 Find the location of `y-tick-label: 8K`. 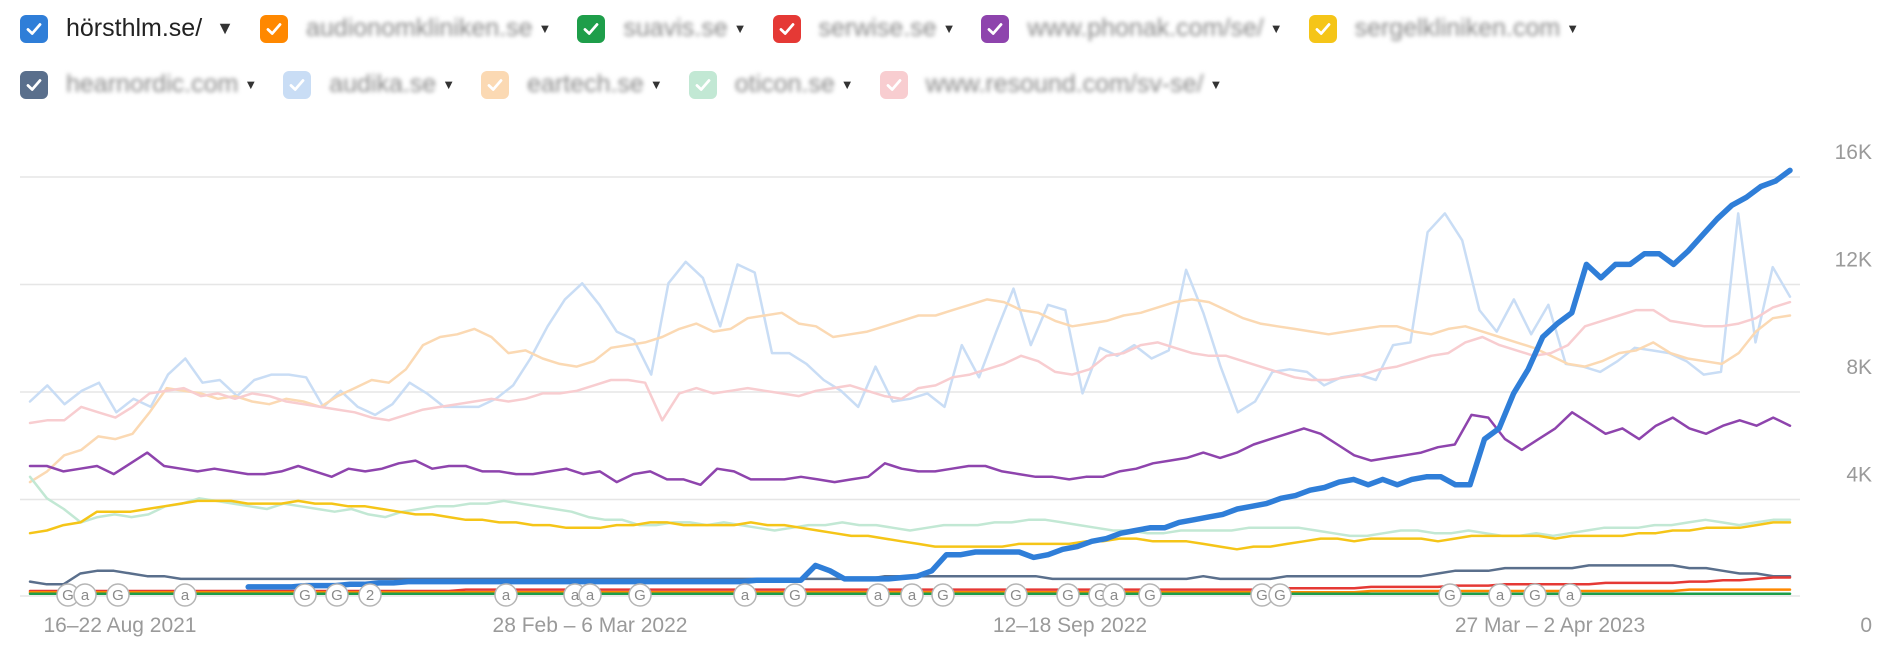

y-tick-label: 8K is located at coordinates (1859, 367).